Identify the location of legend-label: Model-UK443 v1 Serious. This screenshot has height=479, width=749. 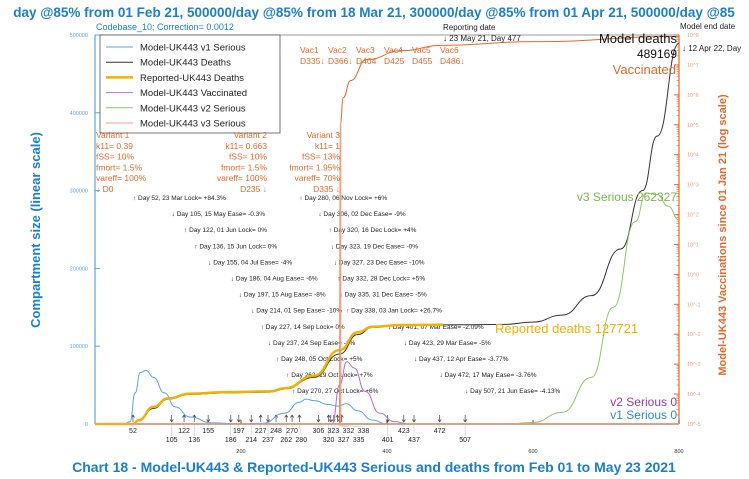
(193, 48).